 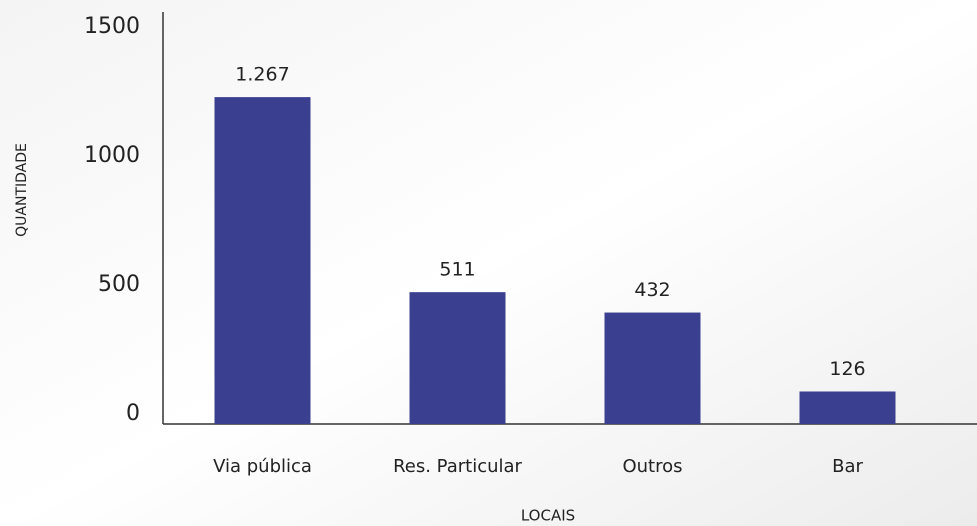 What do you see at coordinates (133, 413) in the screenshot?
I see `y-tick-label: 0` at bounding box center [133, 413].